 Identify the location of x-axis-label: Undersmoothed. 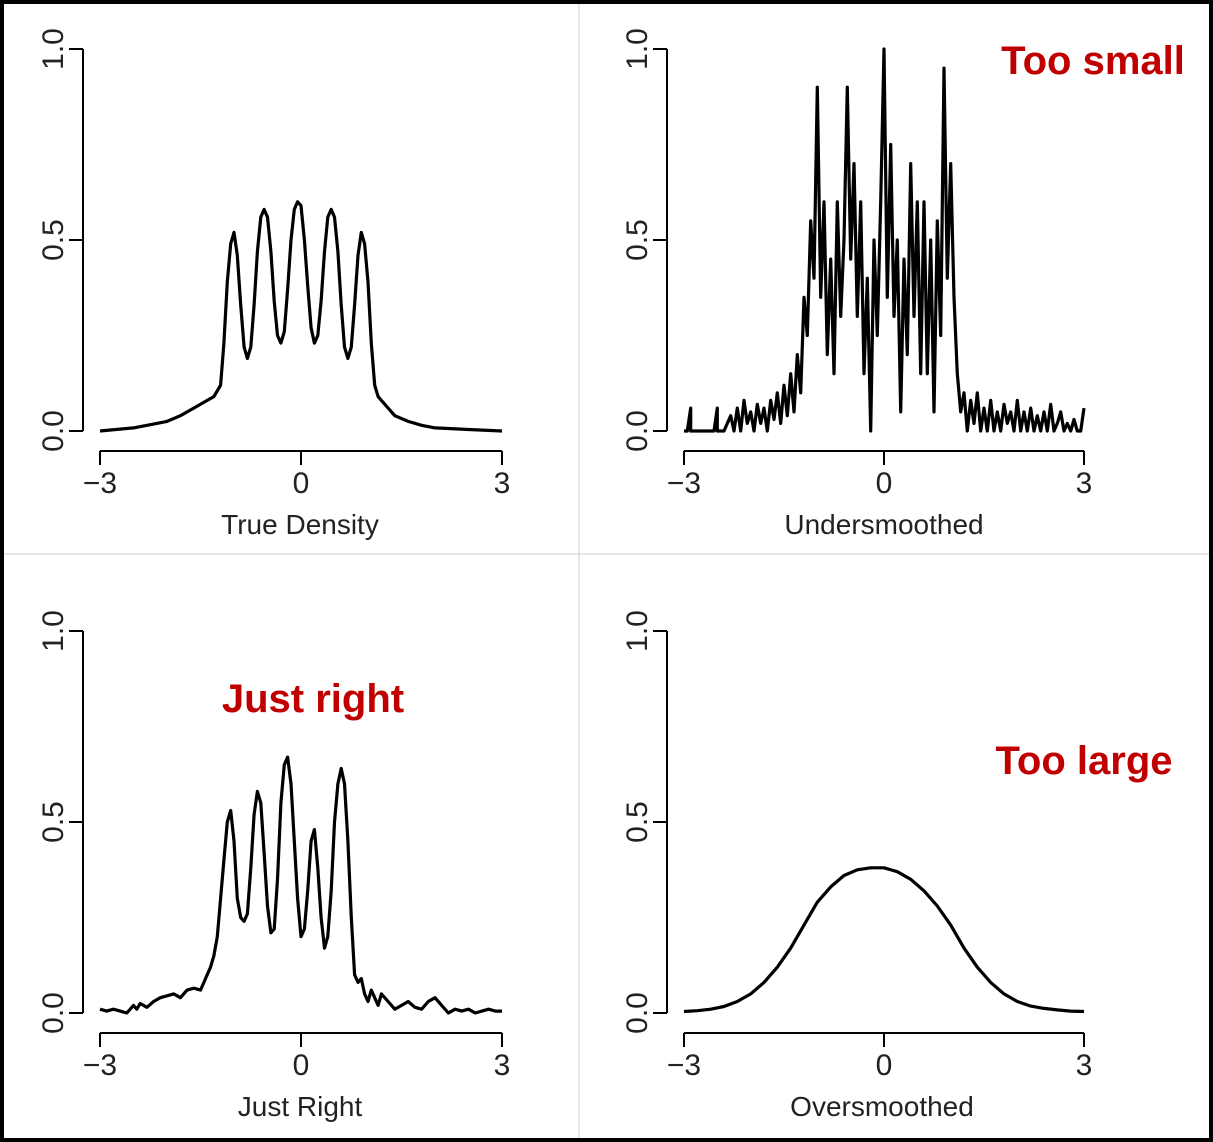
(883, 524).